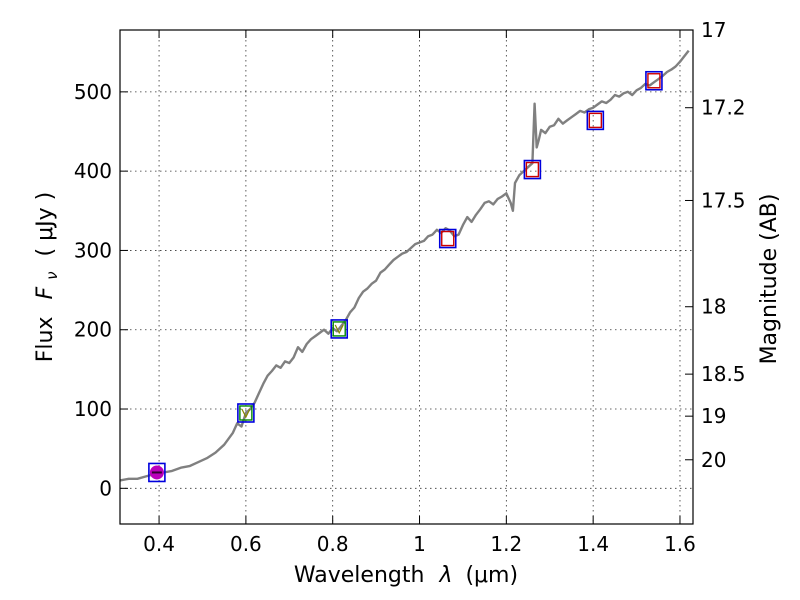  I want to click on y-tick-label: 200, so click(93, 330).